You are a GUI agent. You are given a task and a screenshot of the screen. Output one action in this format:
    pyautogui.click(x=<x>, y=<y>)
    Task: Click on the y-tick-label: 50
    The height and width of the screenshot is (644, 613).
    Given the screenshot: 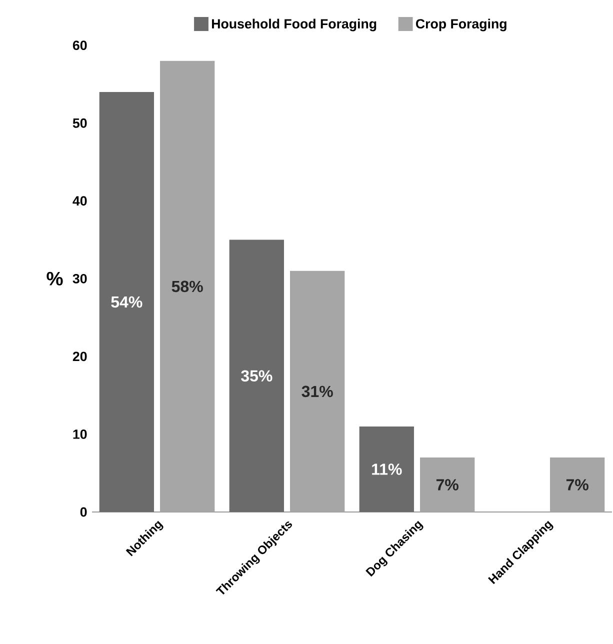 What is the action you would take?
    pyautogui.click(x=79, y=123)
    